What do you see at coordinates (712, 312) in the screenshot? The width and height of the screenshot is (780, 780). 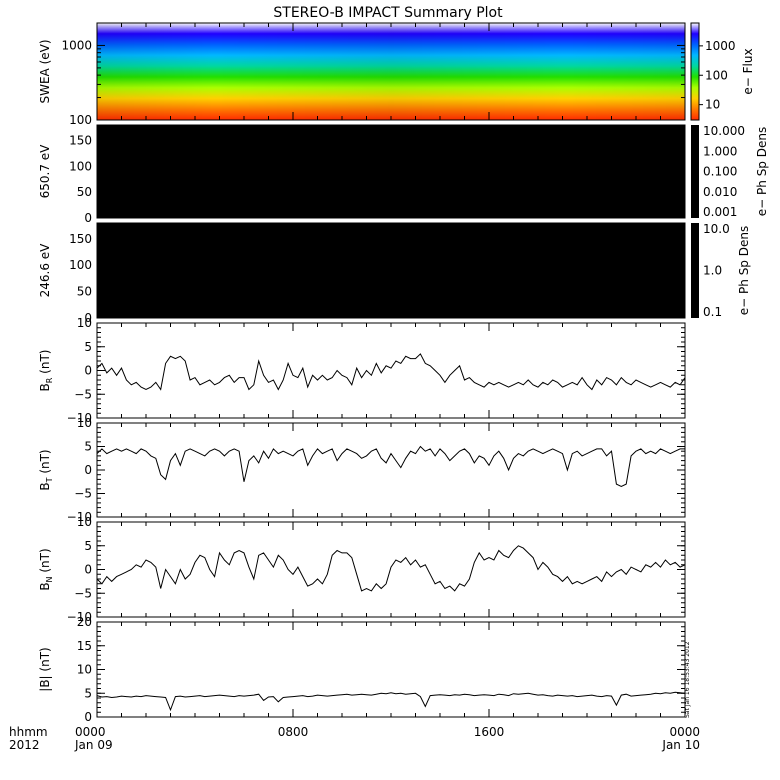 I see `colorbar-tick-label: 0.1` at bounding box center [712, 312].